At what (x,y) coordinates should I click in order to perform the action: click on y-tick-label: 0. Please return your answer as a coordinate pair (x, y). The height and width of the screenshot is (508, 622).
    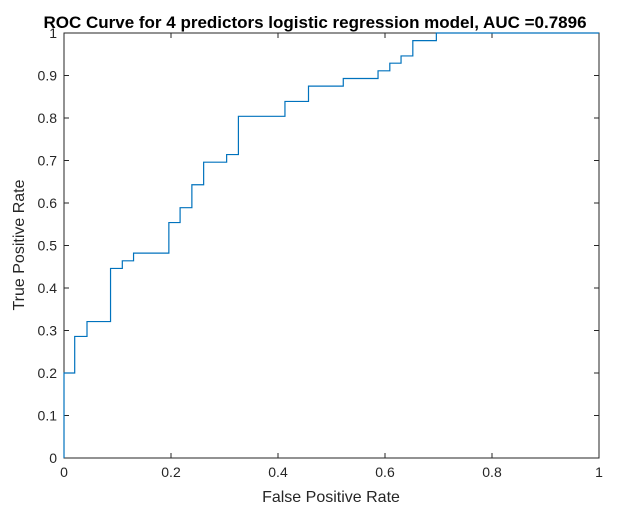
    Looking at the image, I should click on (53, 458).